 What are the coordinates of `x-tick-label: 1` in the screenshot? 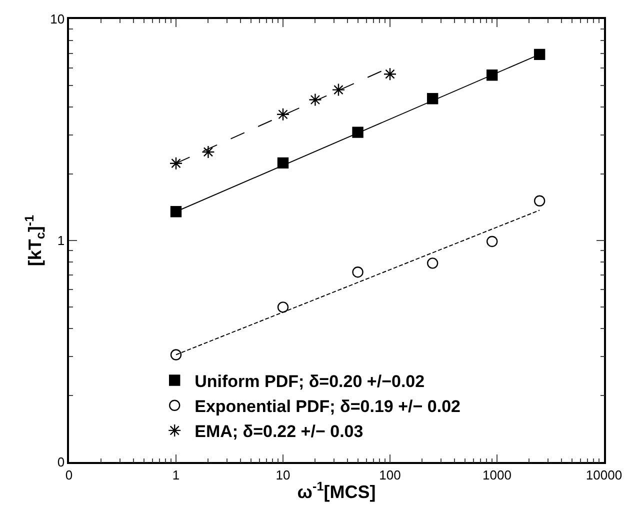 It's located at (176, 474).